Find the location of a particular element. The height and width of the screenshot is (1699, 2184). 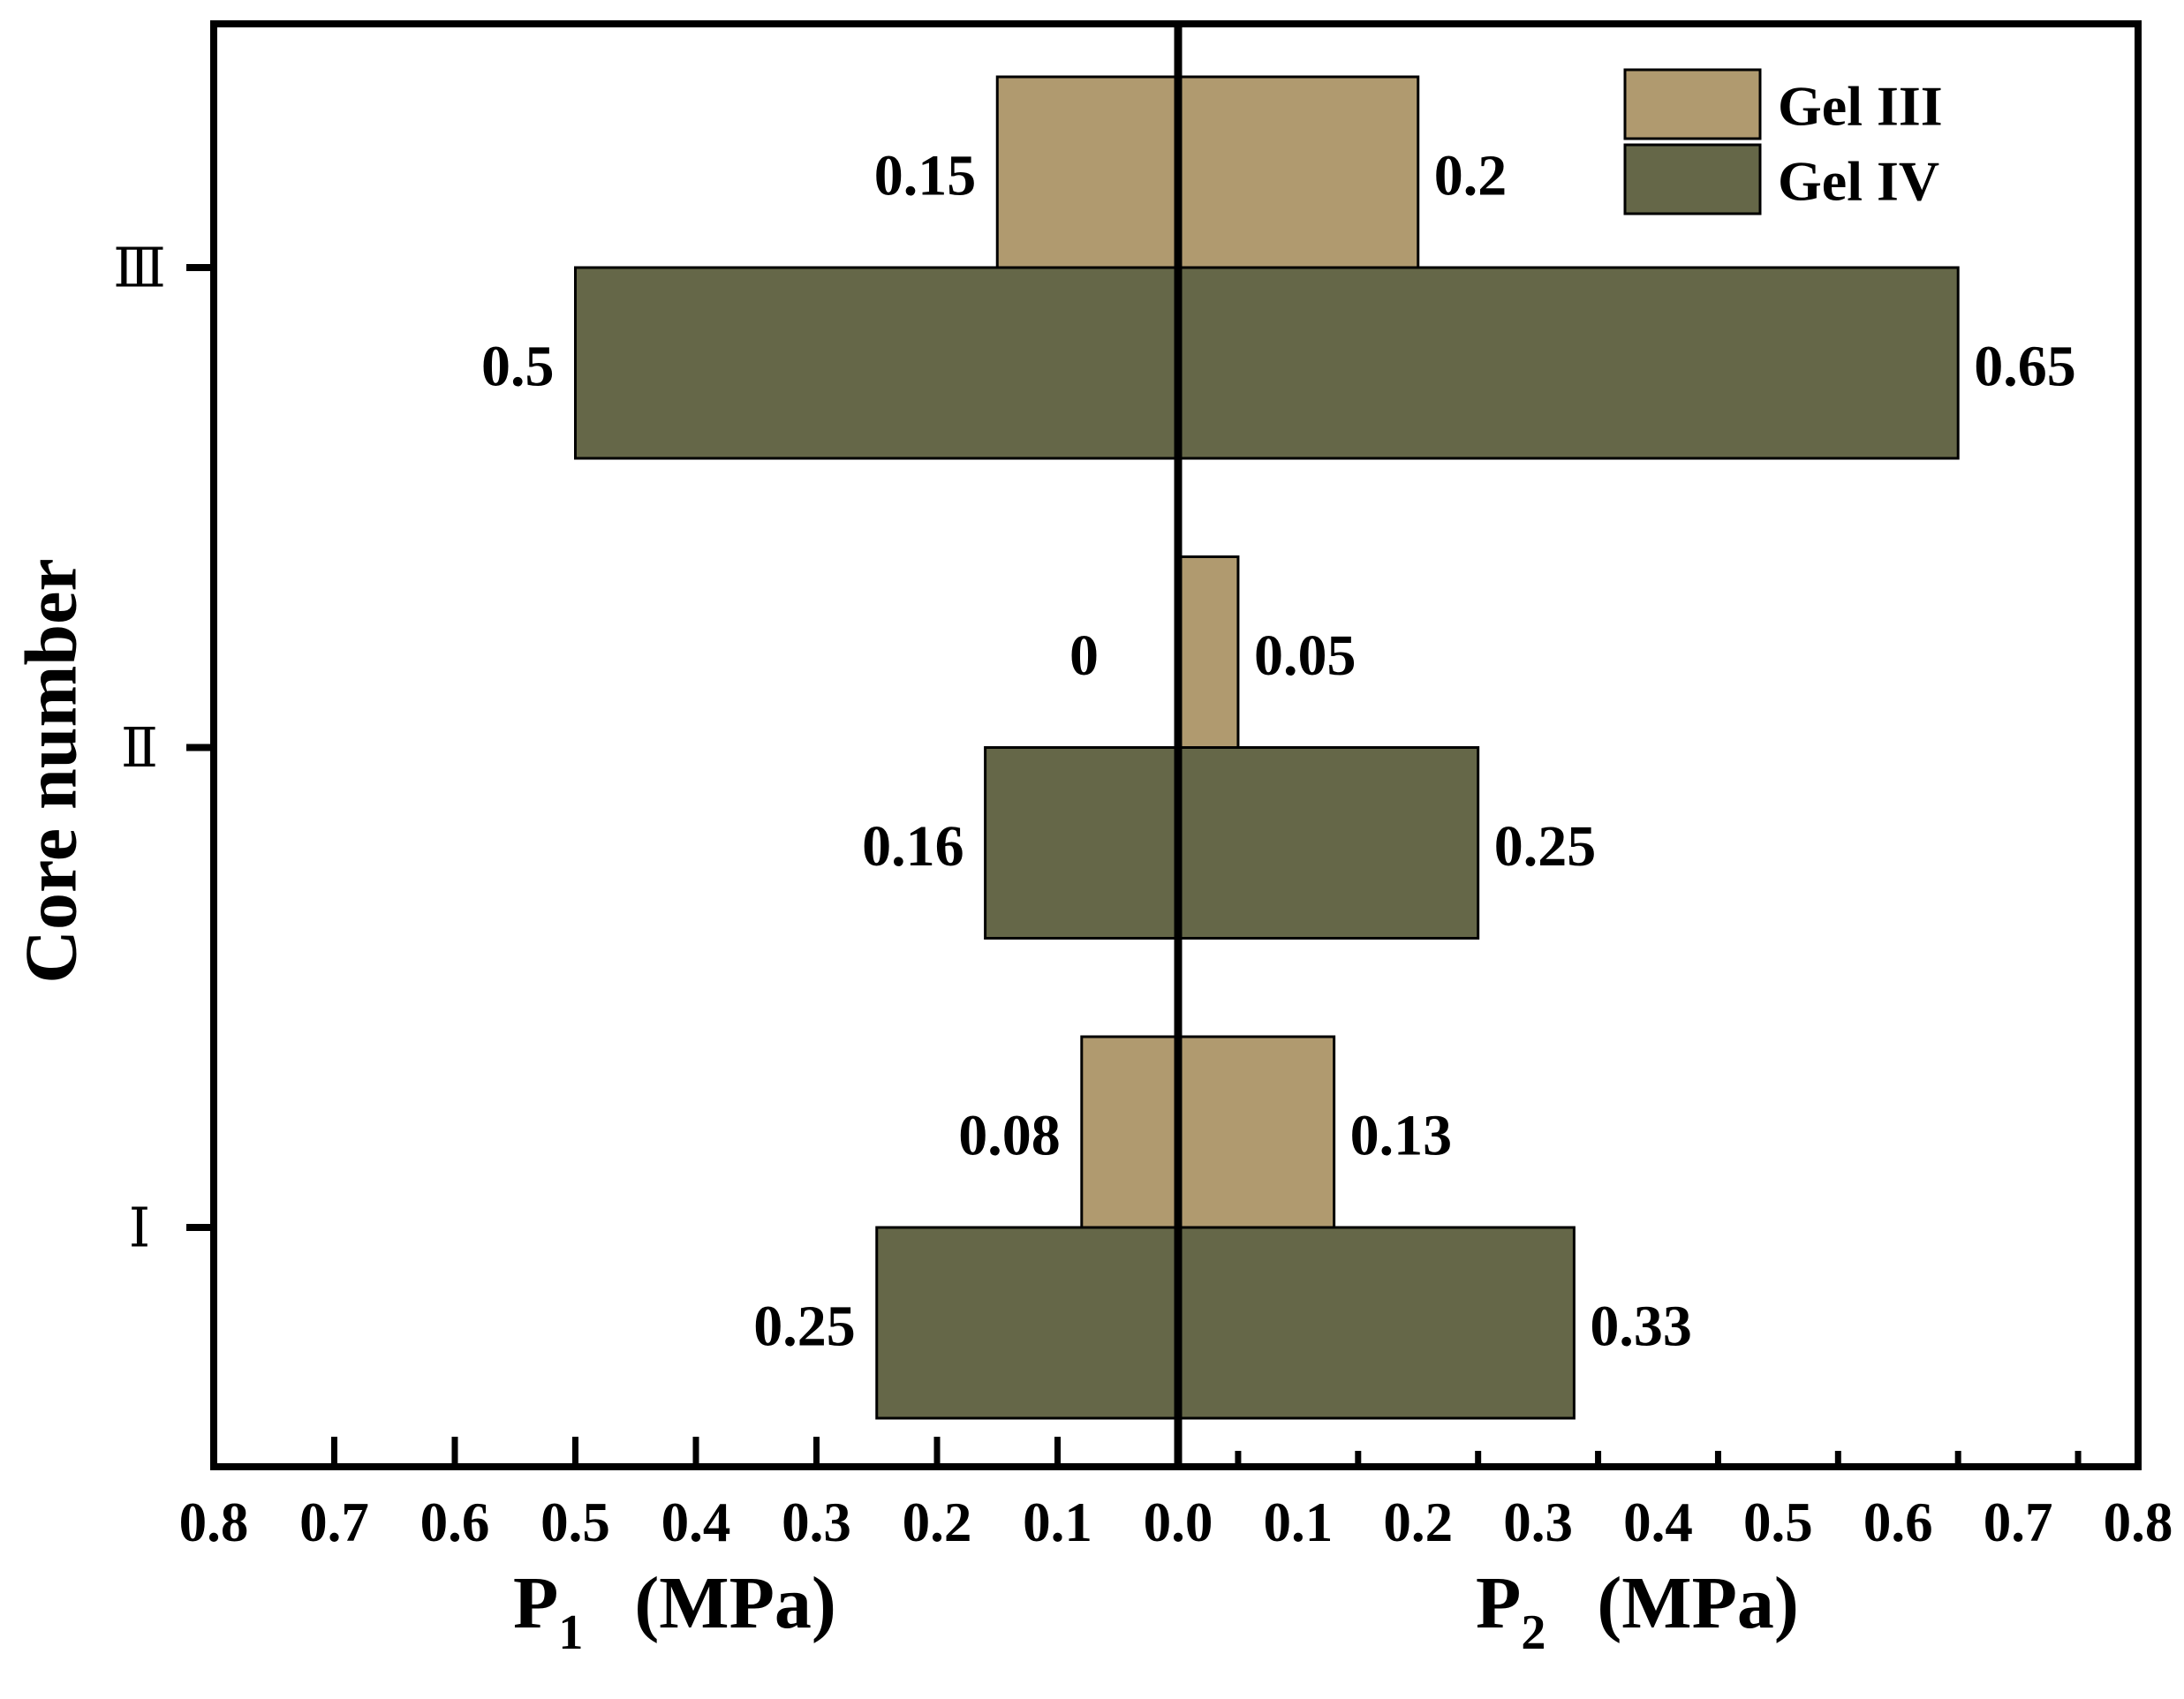

y-axis-tick-labels: Ⅰ Ⅱ Ⅲ is located at coordinates (139, 748).